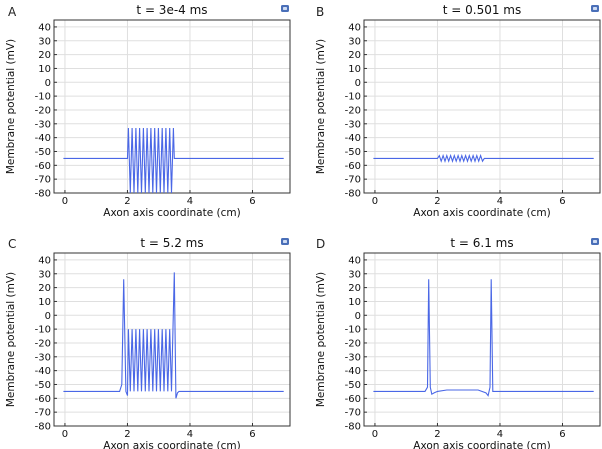 This screenshot has height=449, width=602. I want to click on series-line-b, so click(483, 158).